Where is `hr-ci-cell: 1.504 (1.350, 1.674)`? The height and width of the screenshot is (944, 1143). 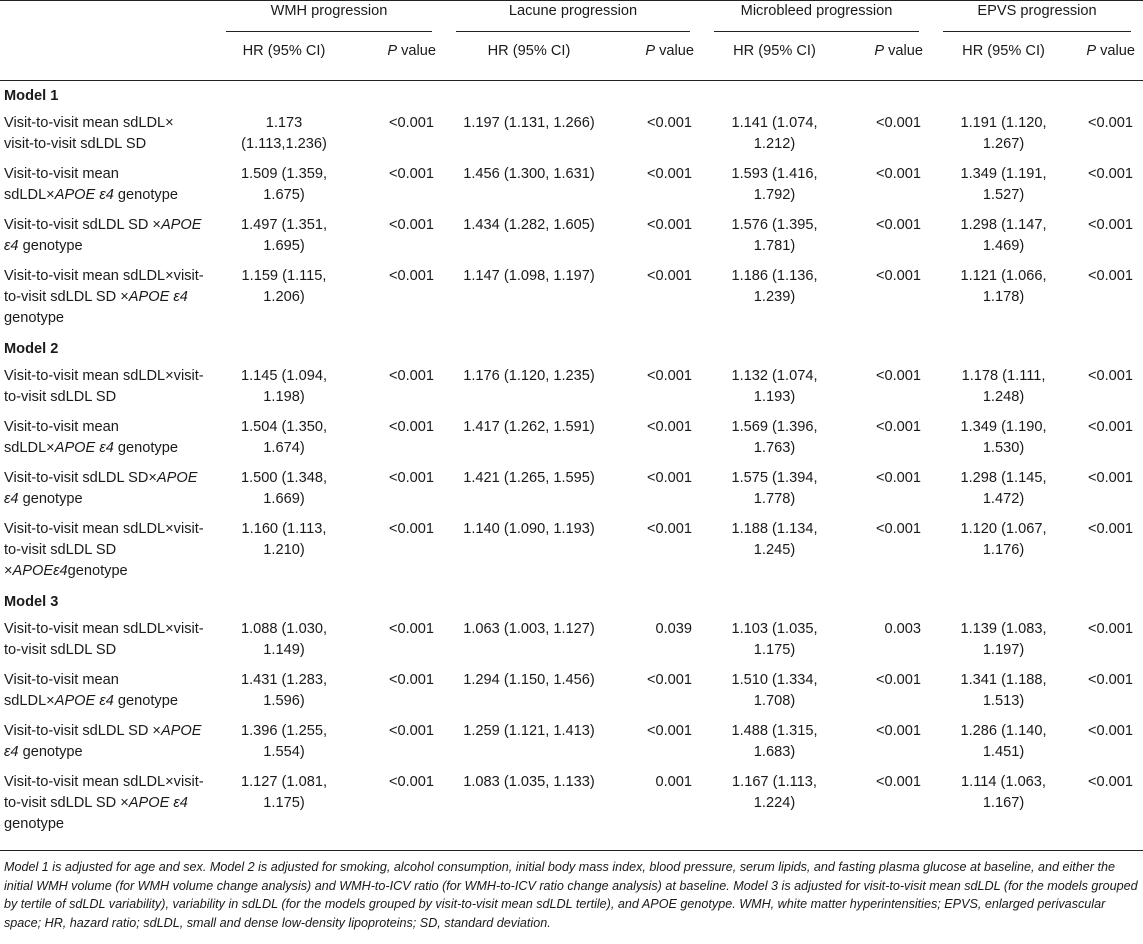
hr-ci-cell: 1.504 (1.350, 1.674) is located at coordinates (283, 437).